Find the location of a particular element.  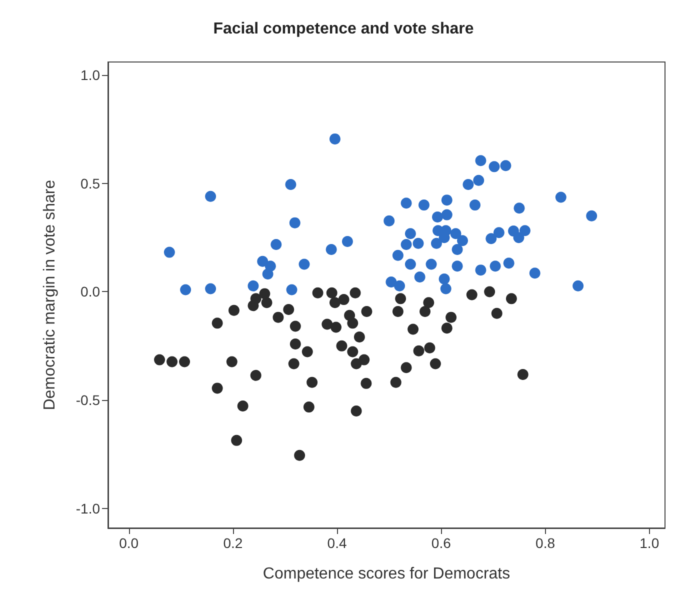

y-tick-label: -0.5 is located at coordinates (88, 400).